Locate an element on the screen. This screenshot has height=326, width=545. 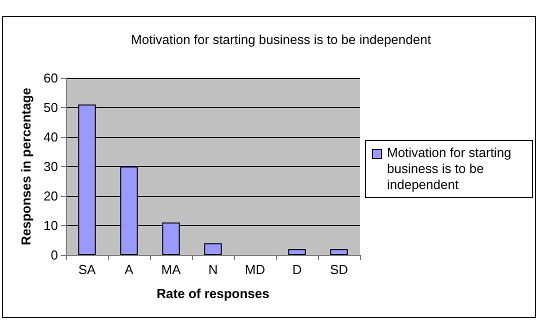
y-tick-label: 50 is located at coordinates (51, 107).